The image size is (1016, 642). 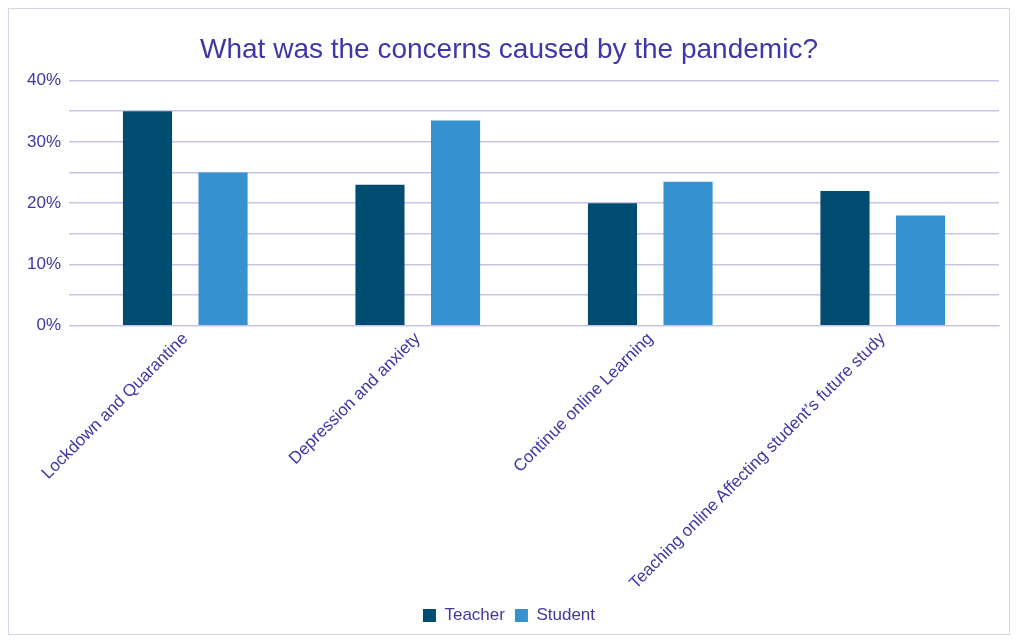 I want to click on y-tick-label: 20%, so click(x=44, y=202).